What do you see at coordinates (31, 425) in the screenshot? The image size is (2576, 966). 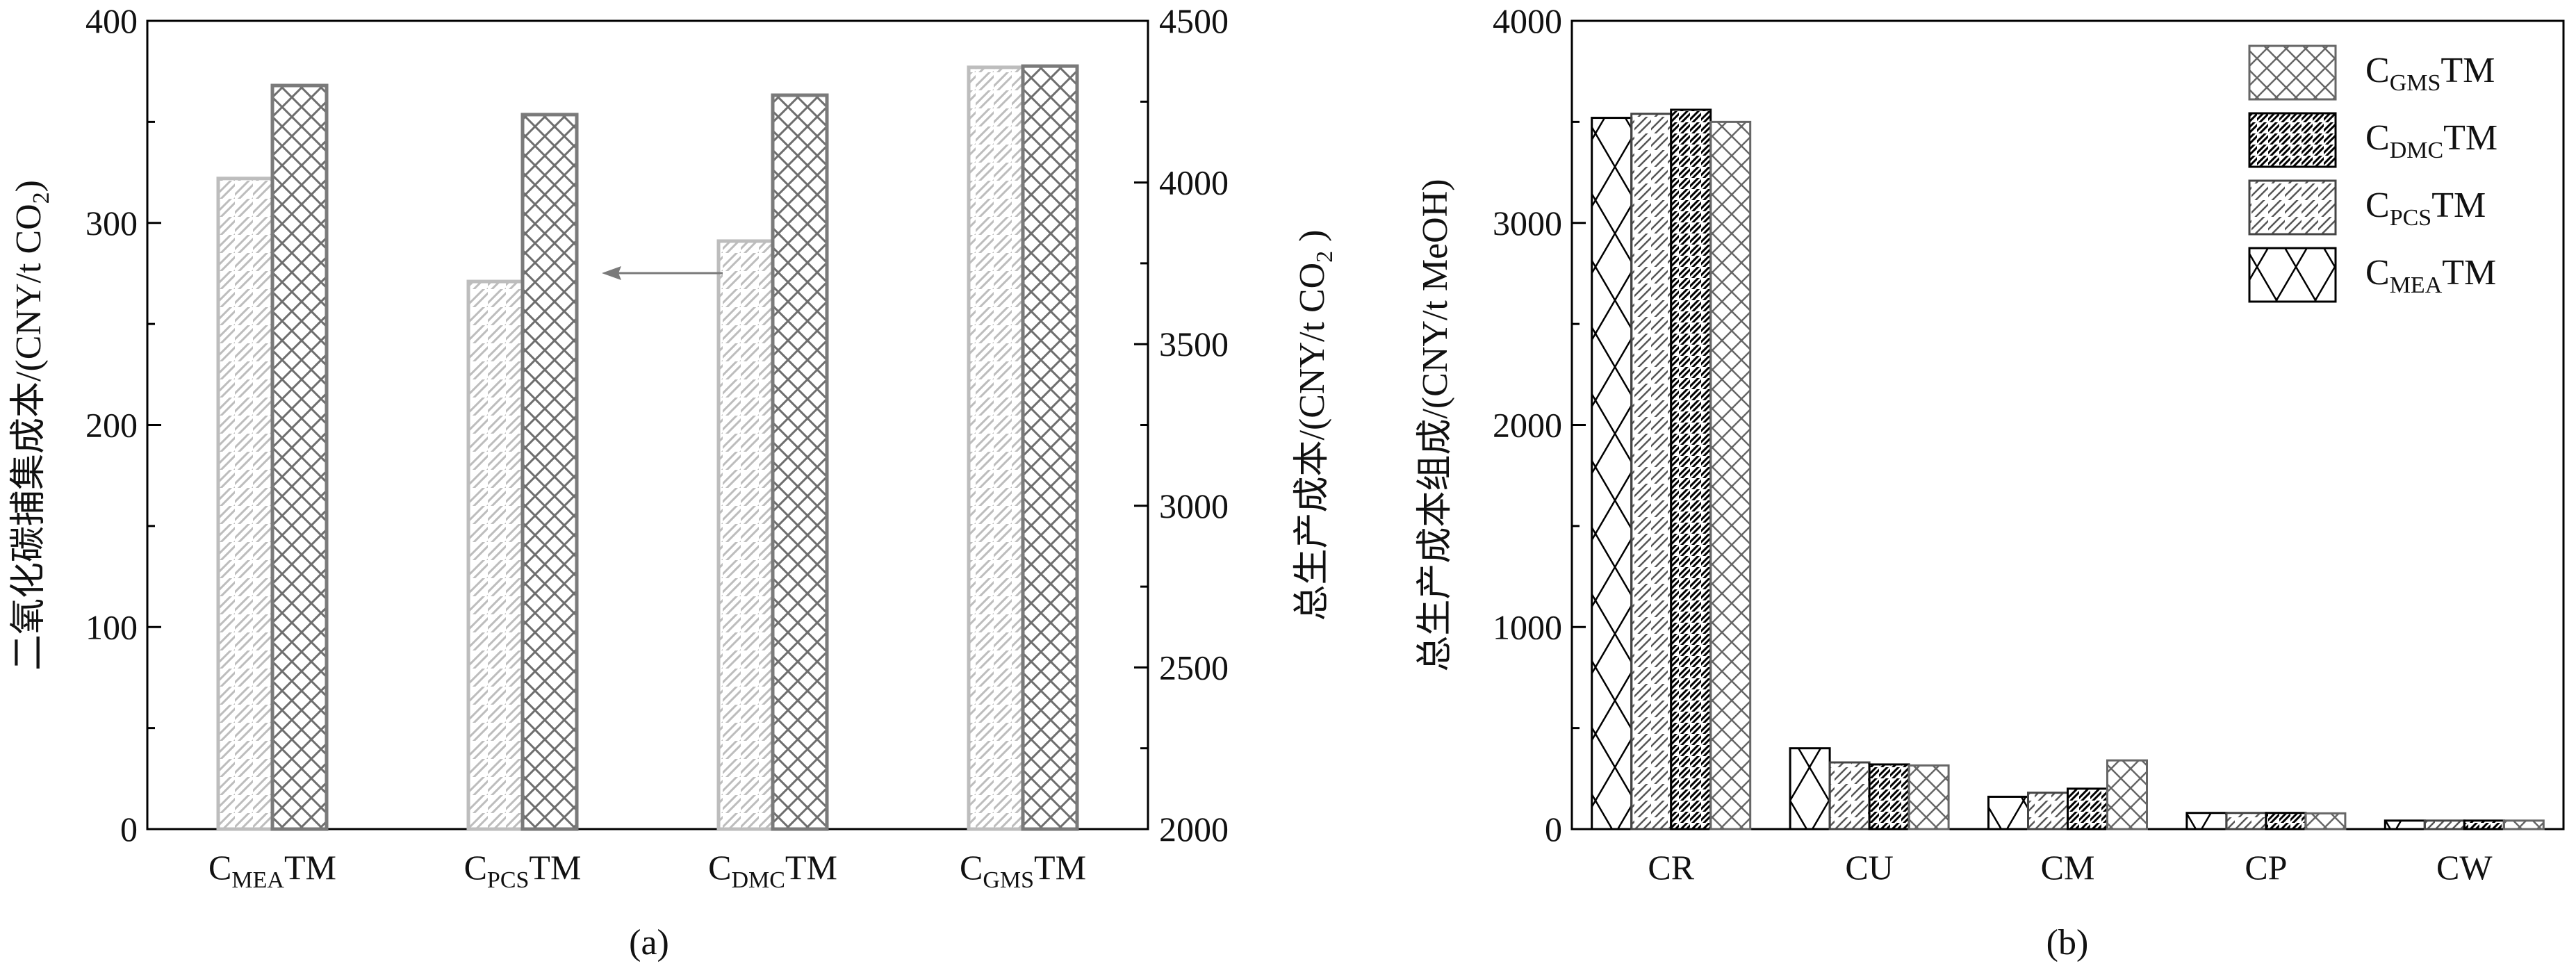 I see `panel-a-left-ylabel: 二氧化碳捕集成本/(CNY/t CO2)` at bounding box center [31, 425].